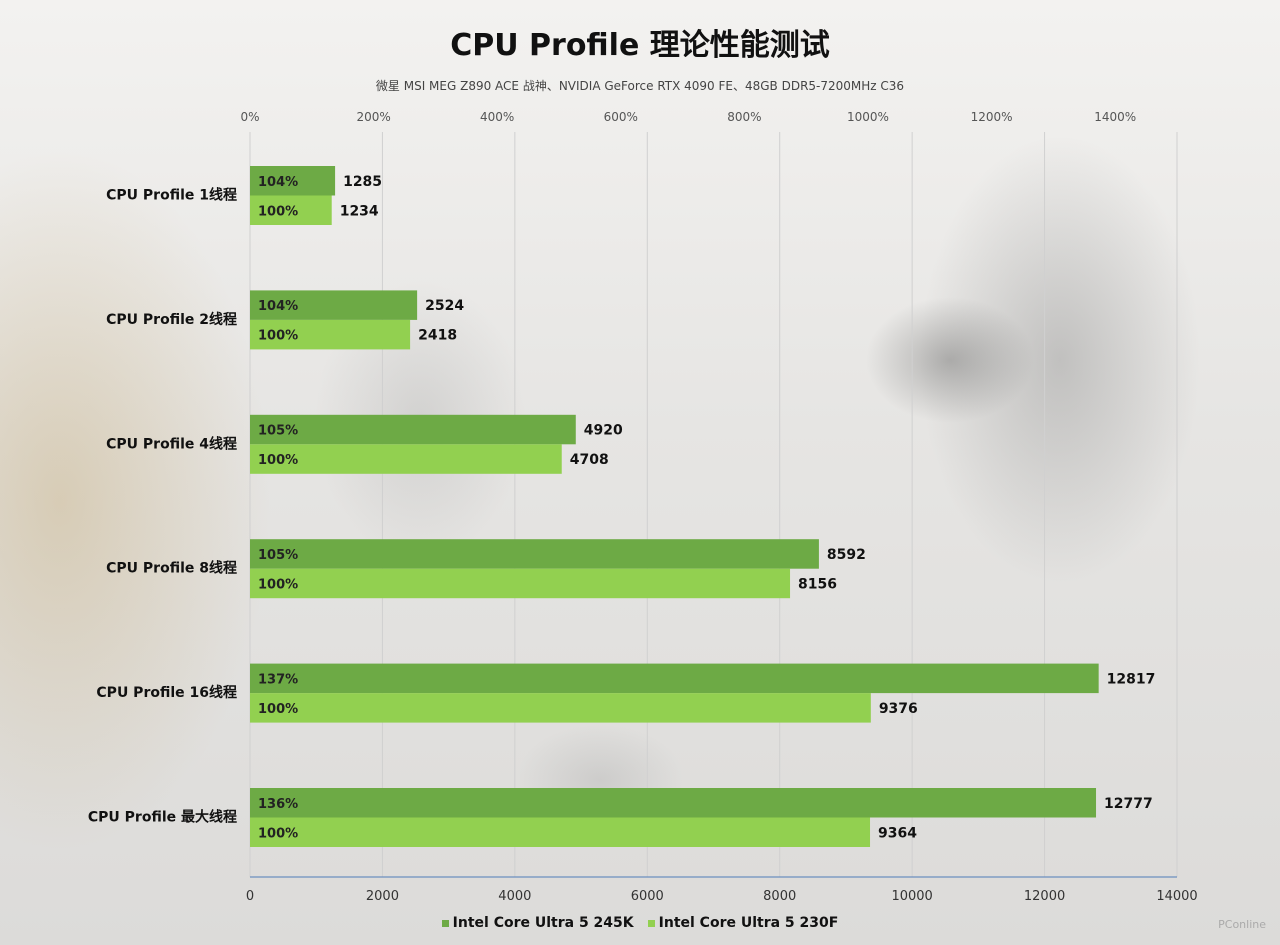 The width and height of the screenshot is (1280, 945). Describe the element at coordinates (162, 817) in the screenshot. I see `category-label-5: CPU Profile 最大线程` at that location.